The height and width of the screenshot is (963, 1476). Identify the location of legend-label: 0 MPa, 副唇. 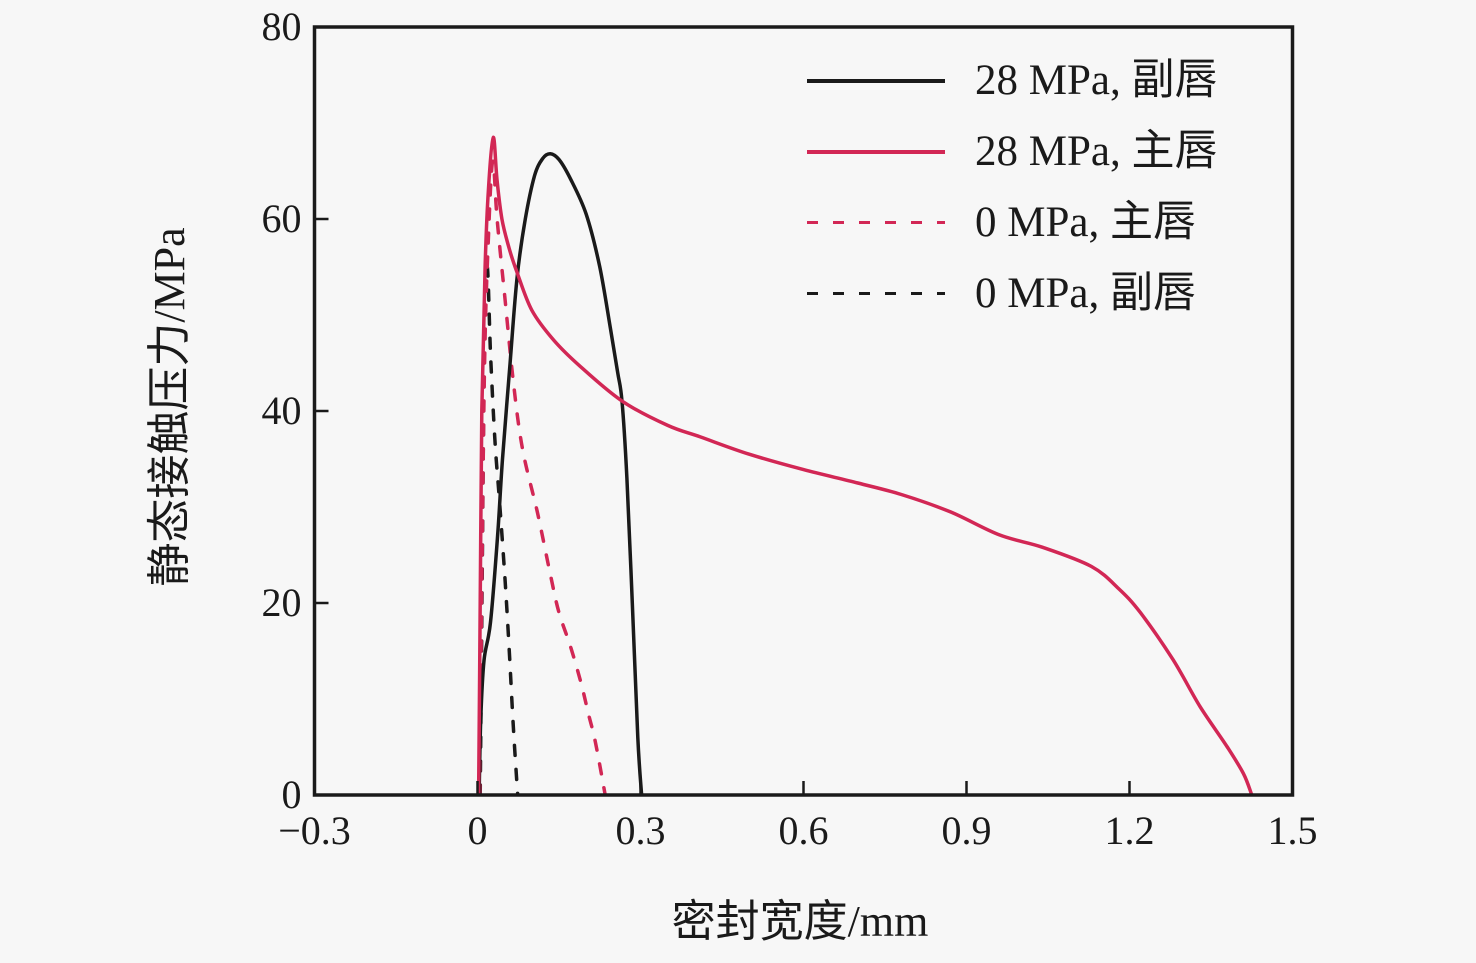
(1085, 293).